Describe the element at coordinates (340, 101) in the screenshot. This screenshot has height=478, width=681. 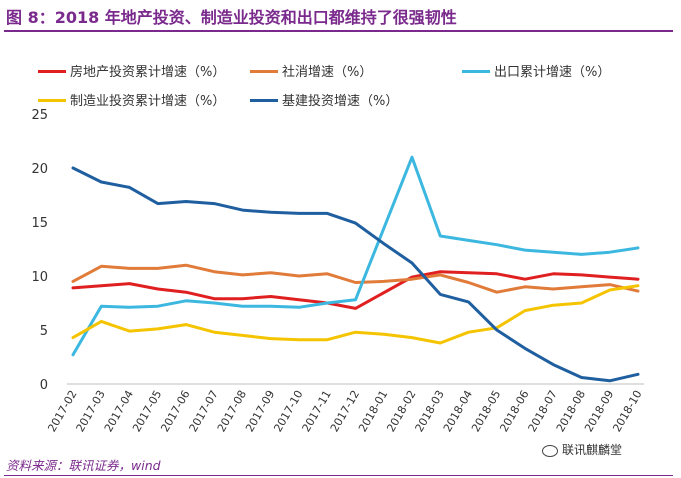
I see `legend-label: 基建投资增速（%）` at that location.